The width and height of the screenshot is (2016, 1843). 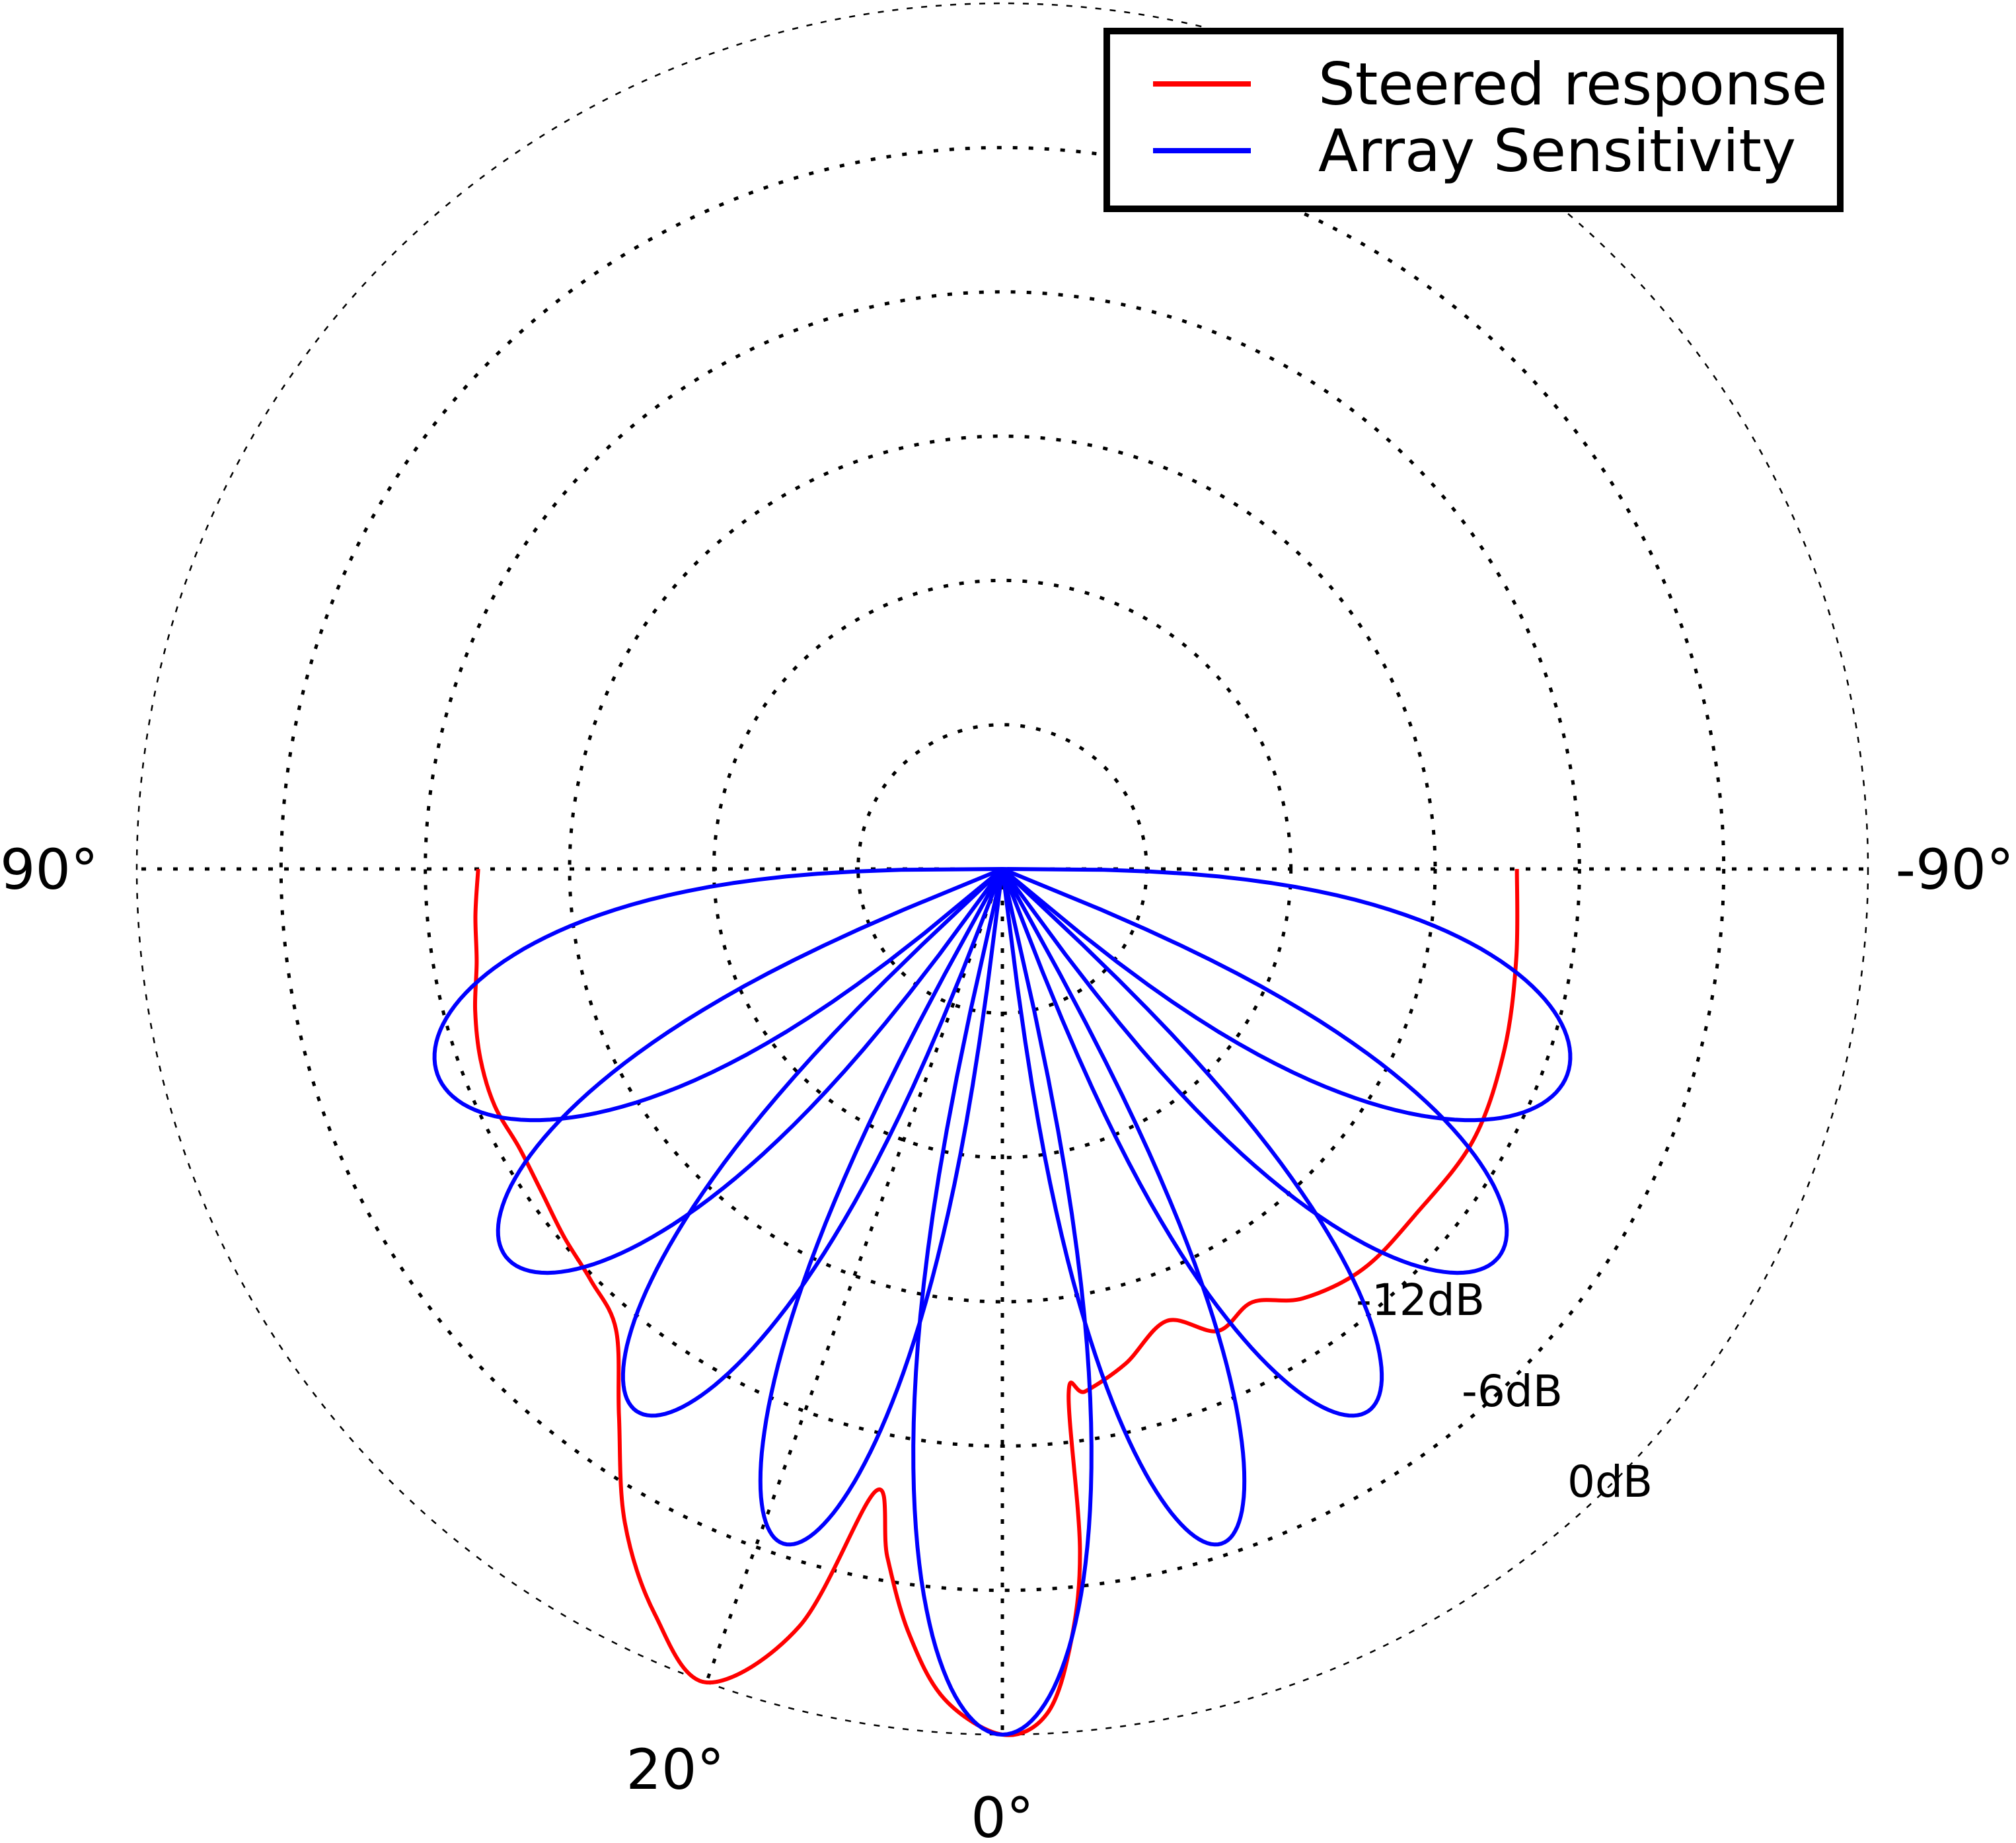 What do you see at coordinates (1573, 84) in the screenshot?
I see `legend-label-steered-response: Steered response` at bounding box center [1573, 84].